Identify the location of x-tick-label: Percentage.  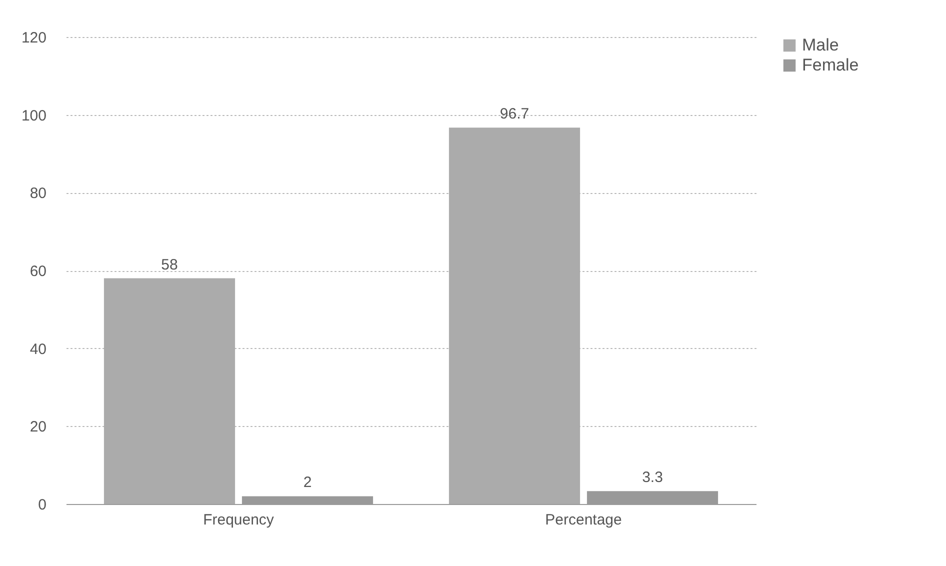
(583, 520).